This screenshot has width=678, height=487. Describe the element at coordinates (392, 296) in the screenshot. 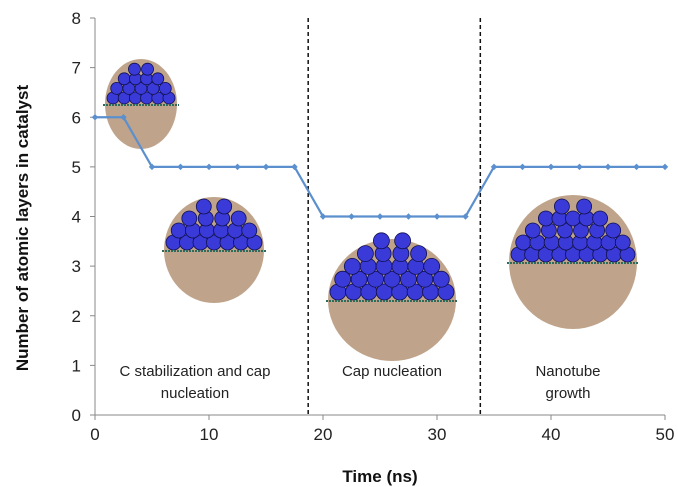

I see `catalyst-particle-4-layers` at that location.